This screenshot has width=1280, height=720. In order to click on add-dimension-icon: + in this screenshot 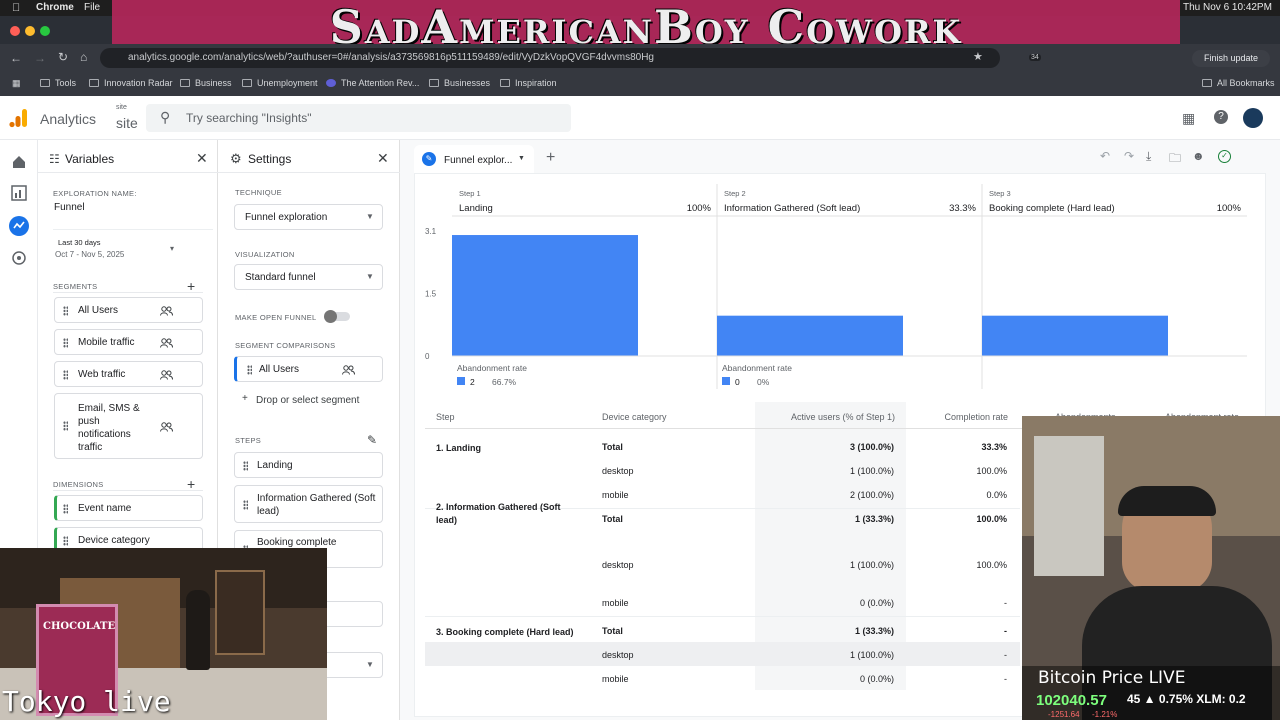, I will do `click(191, 484)`.